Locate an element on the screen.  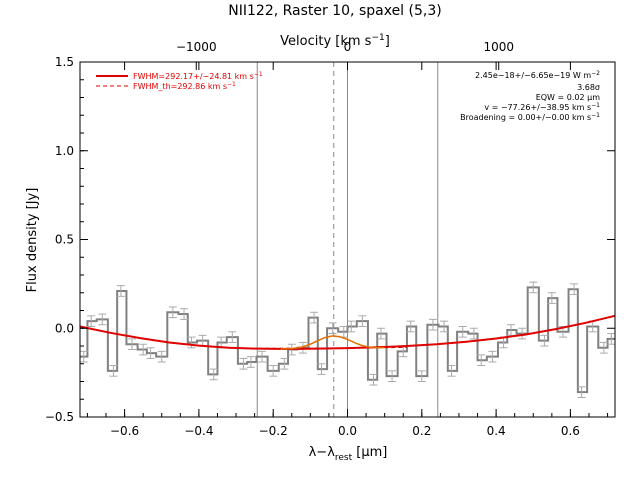
y-tick-label: 0.0 is located at coordinates (64, 328).